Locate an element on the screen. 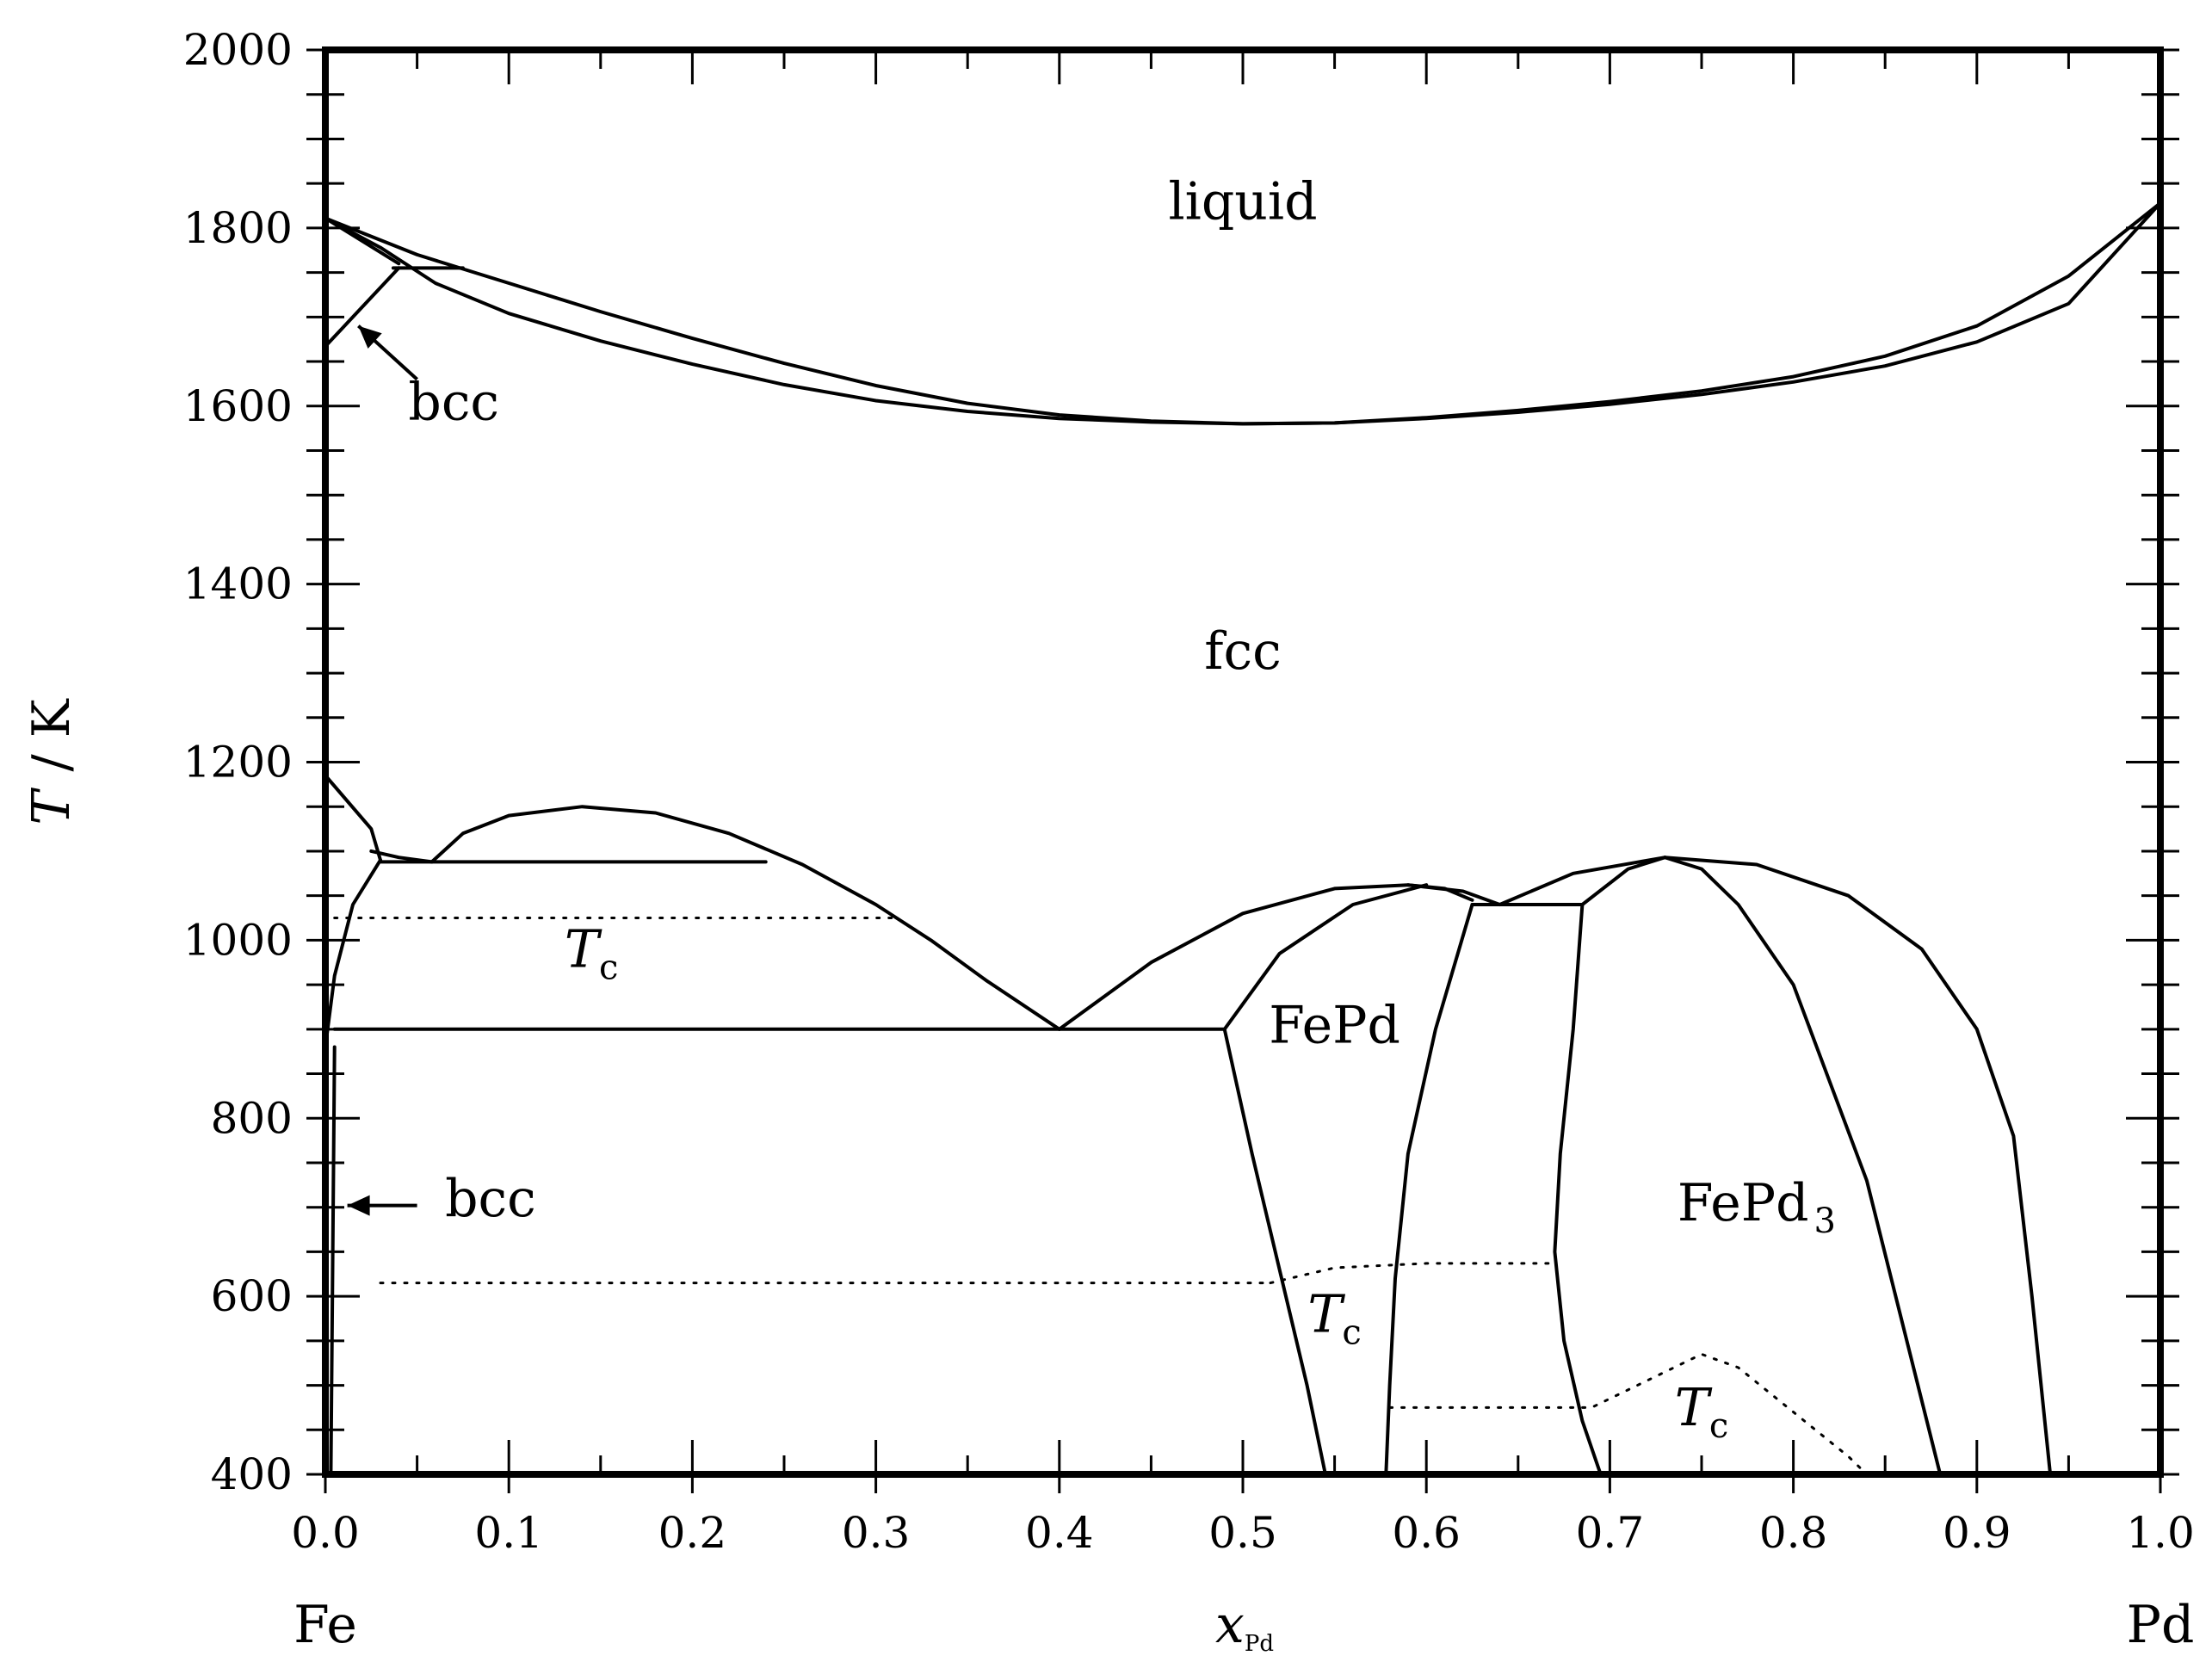  phase-boundary-fepd3-left-boundary is located at coordinates (1578, 1189).